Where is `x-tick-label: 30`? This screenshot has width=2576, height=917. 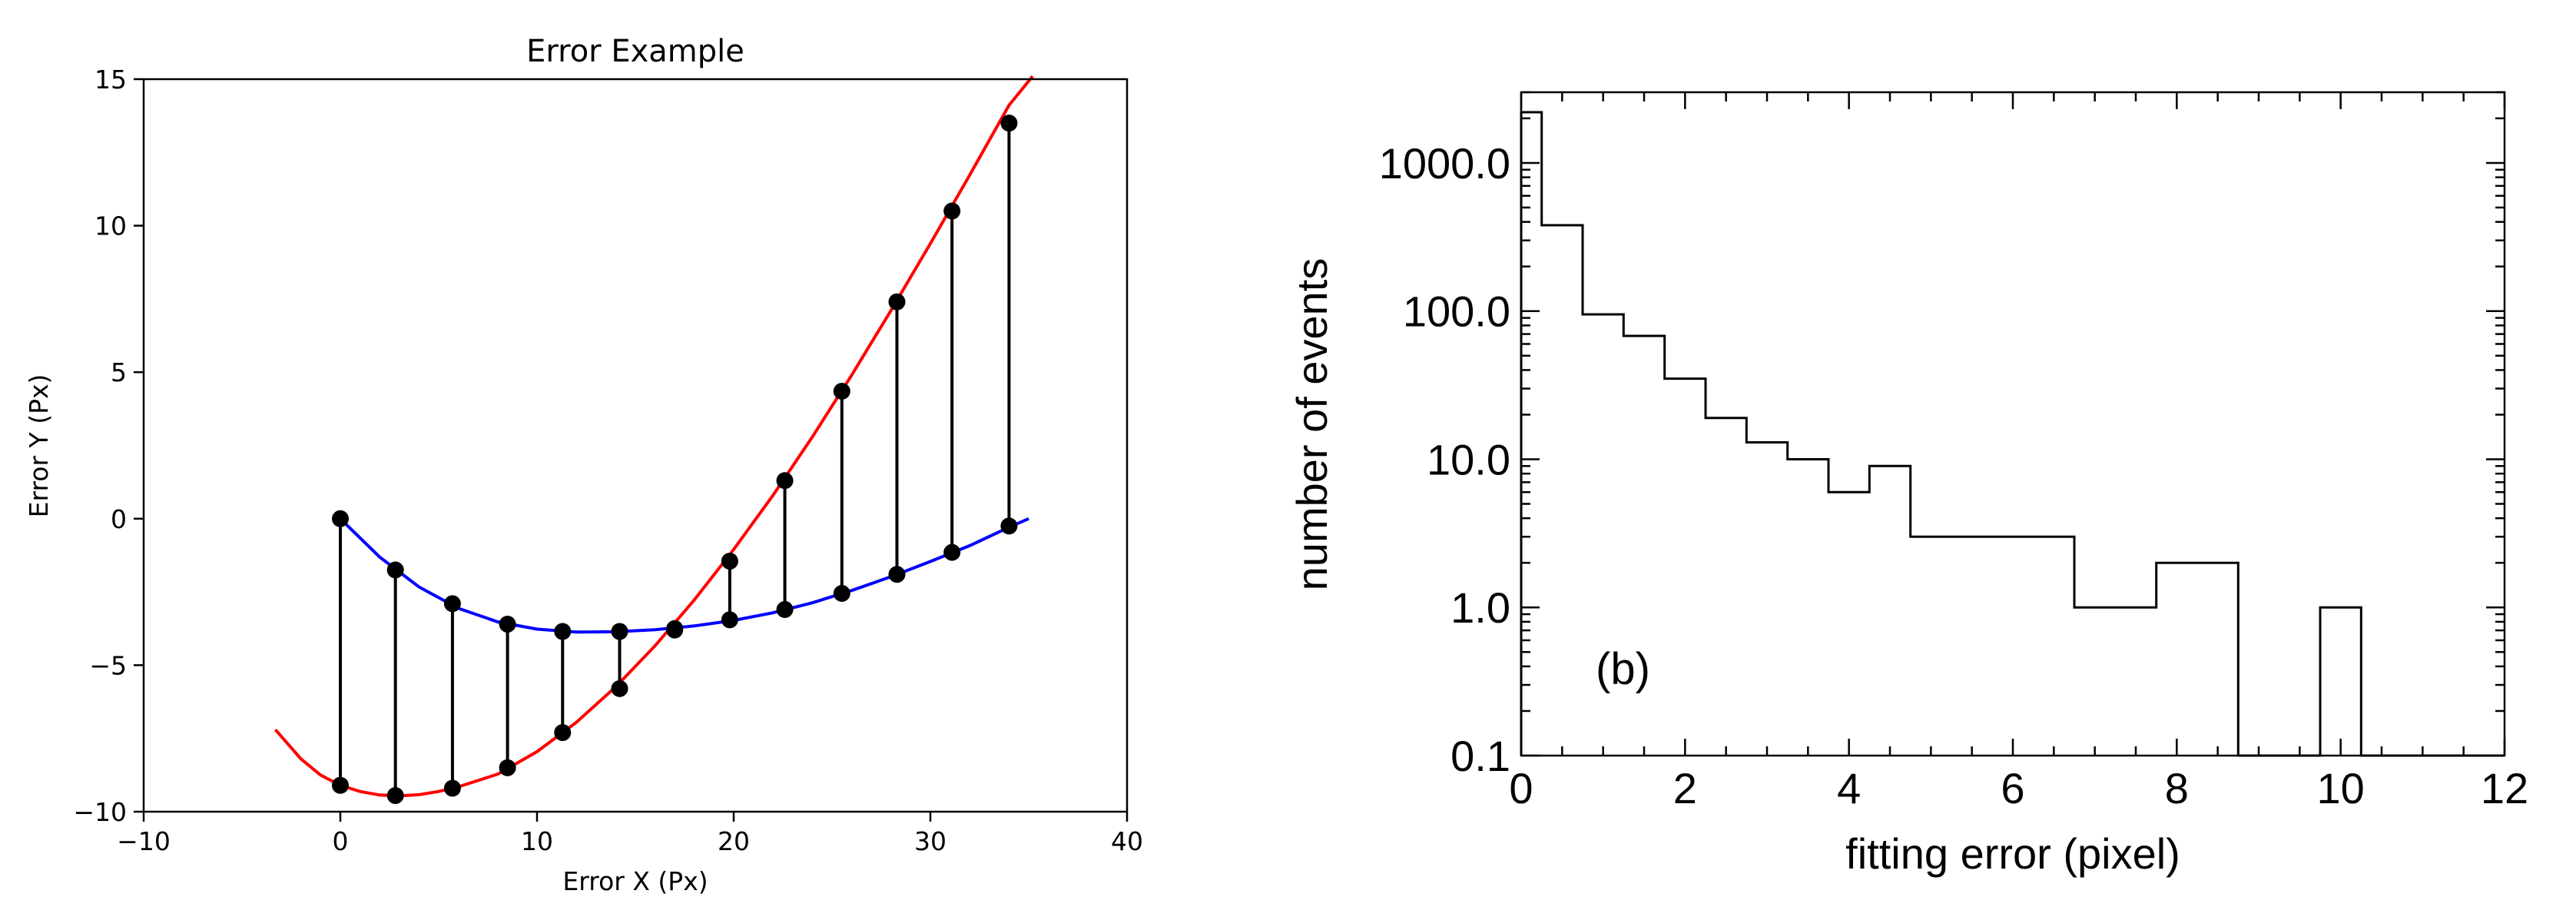 x-tick-label: 30 is located at coordinates (930, 841).